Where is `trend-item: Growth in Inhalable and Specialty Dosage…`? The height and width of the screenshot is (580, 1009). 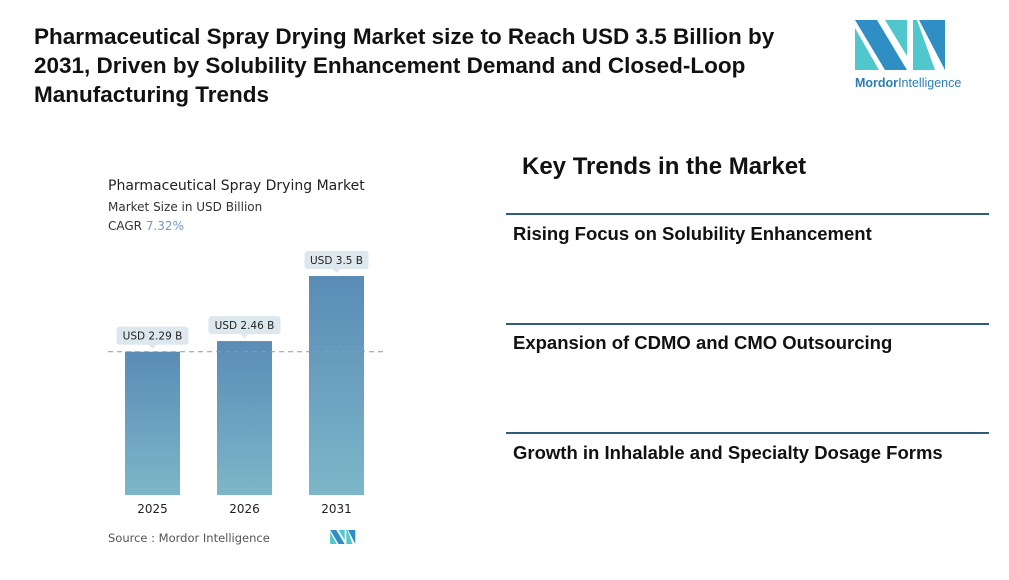
trend-item: Growth in Inhalable and Specialty Dosage… is located at coordinates (728, 452).